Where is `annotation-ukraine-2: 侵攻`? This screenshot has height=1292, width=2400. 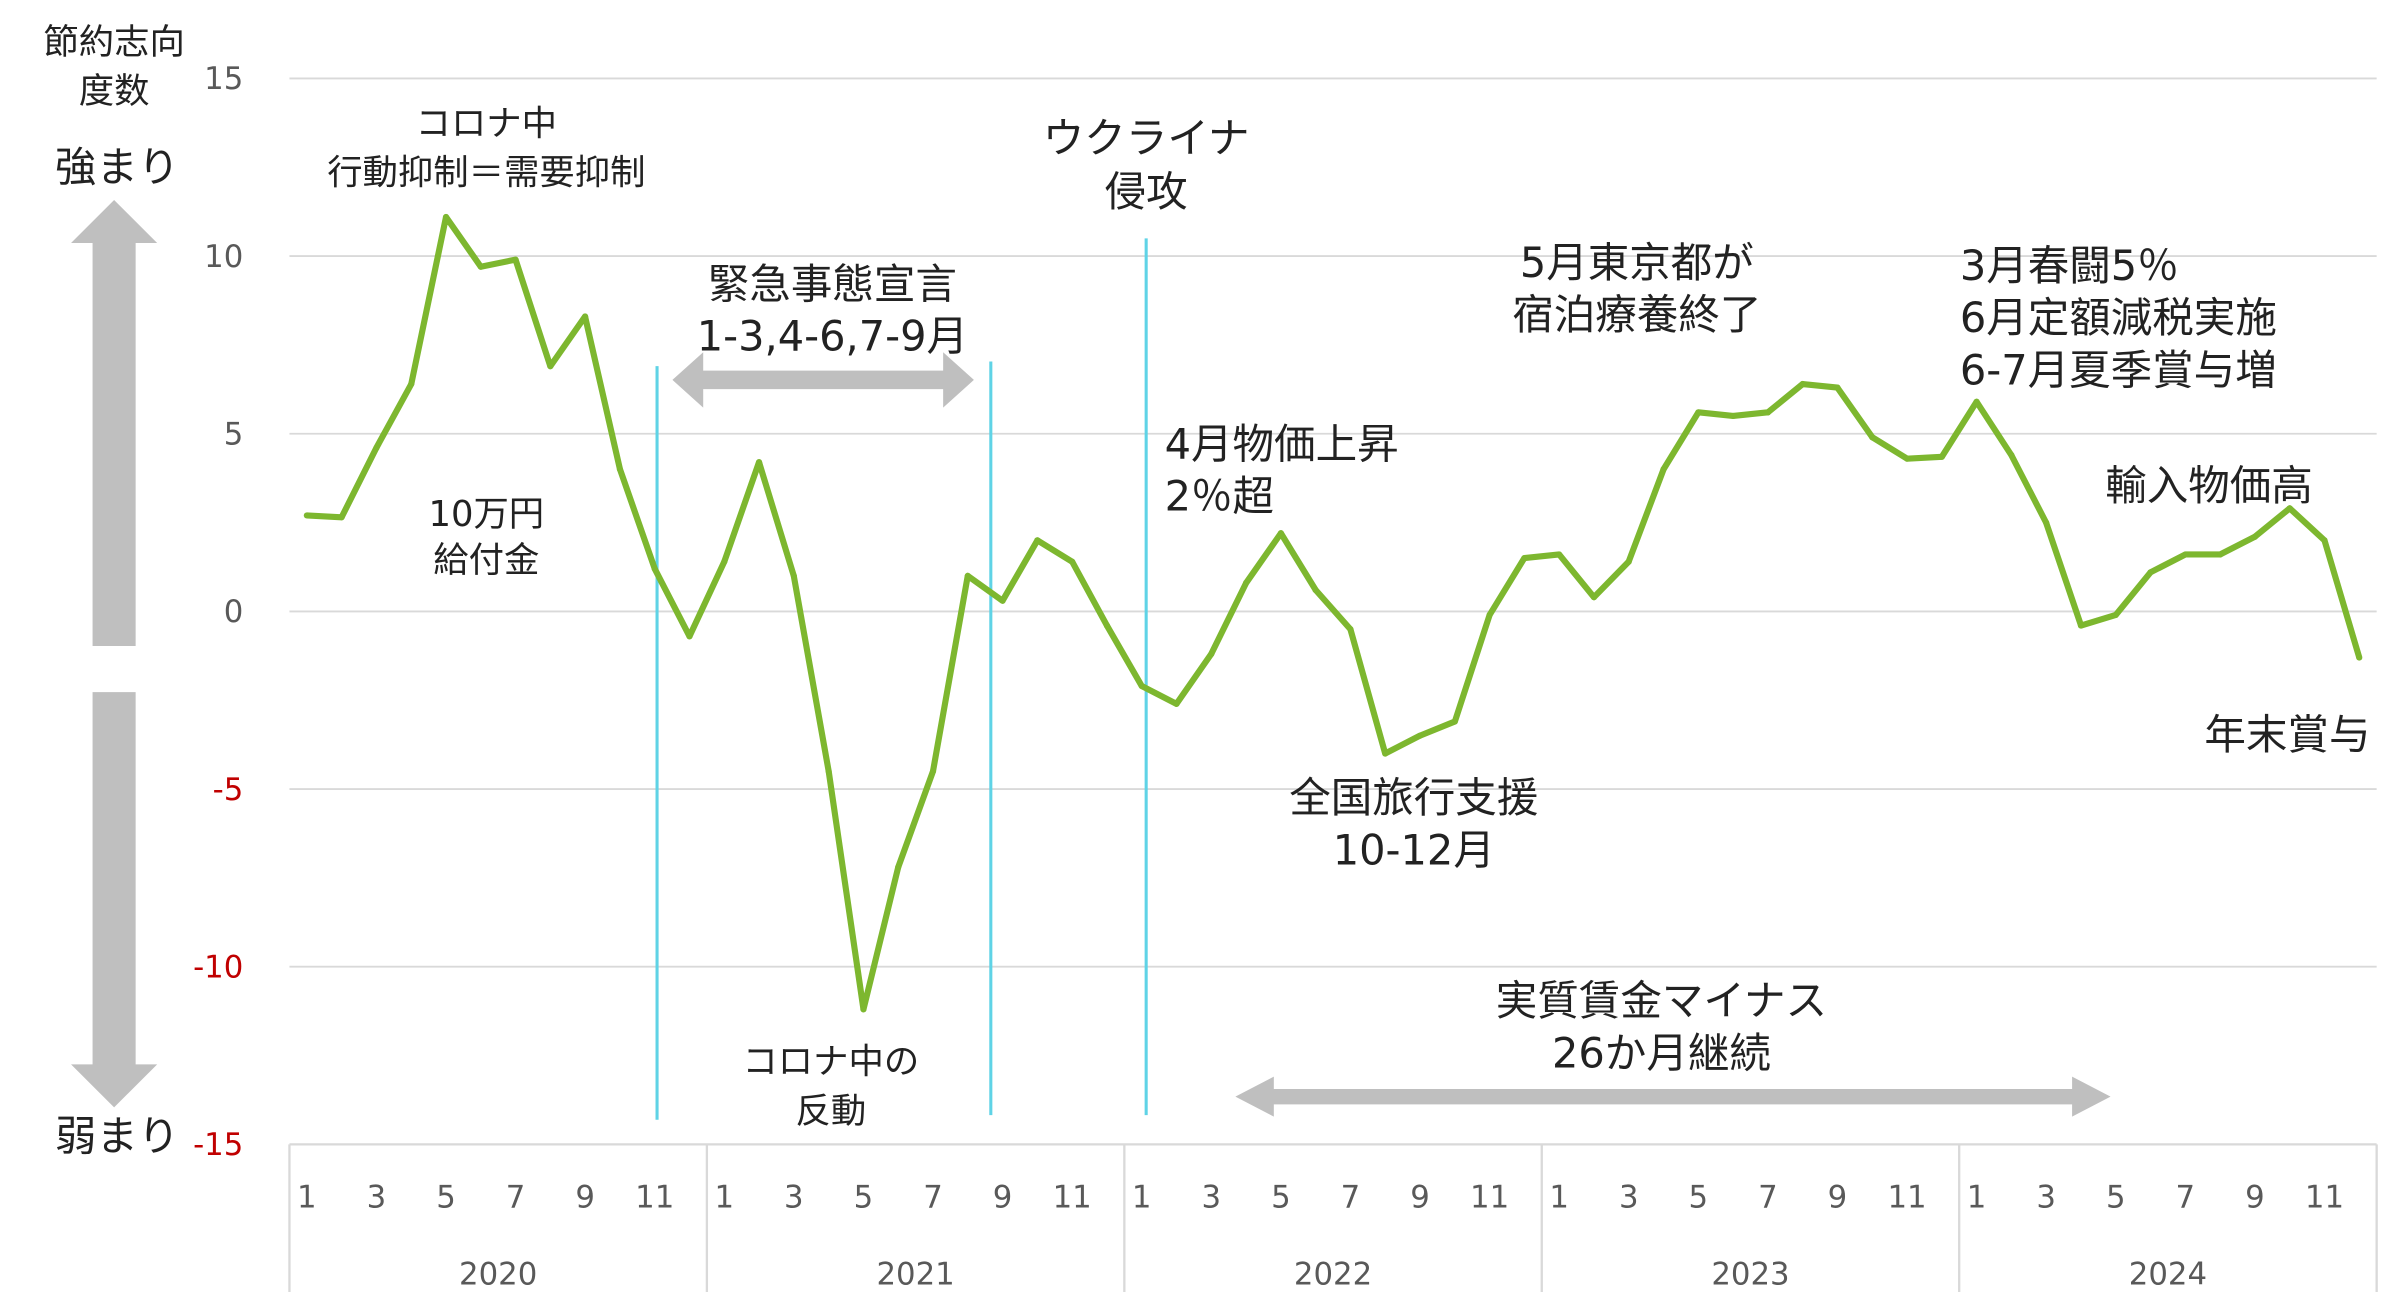 annotation-ukraine-2: 侵攻 is located at coordinates (1146, 191).